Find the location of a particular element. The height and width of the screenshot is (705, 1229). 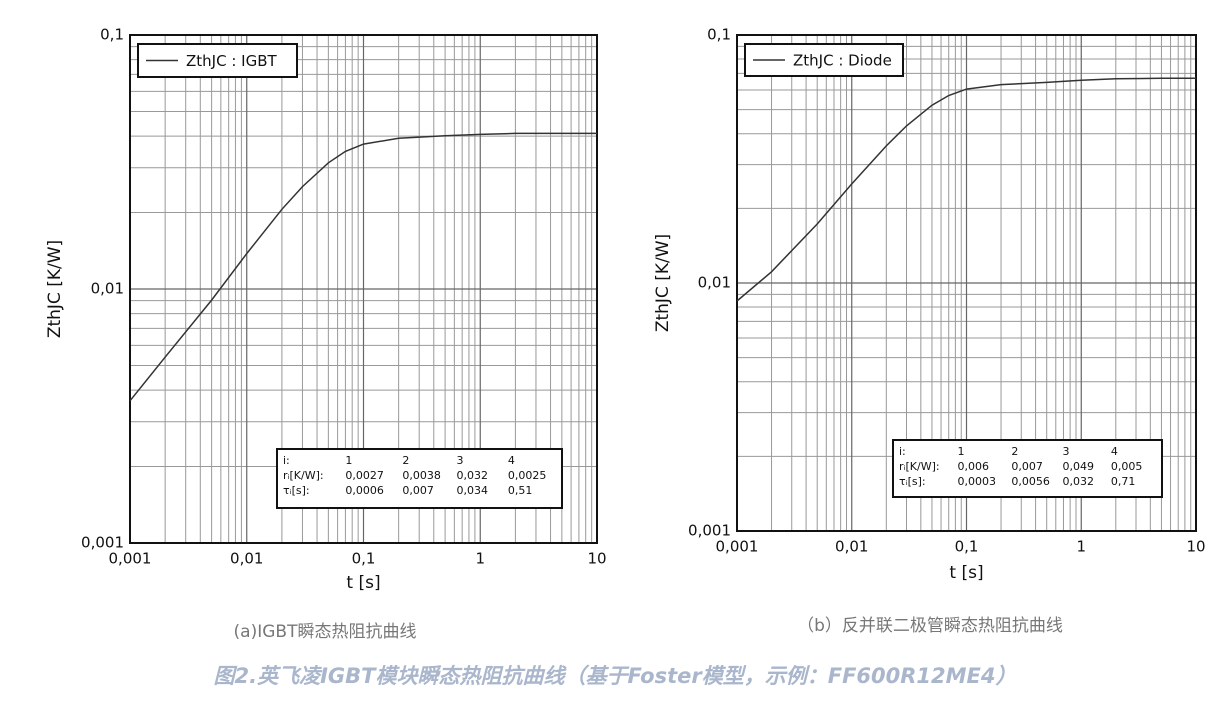

param-table-cell: 0,005 is located at coordinates (1127, 466).